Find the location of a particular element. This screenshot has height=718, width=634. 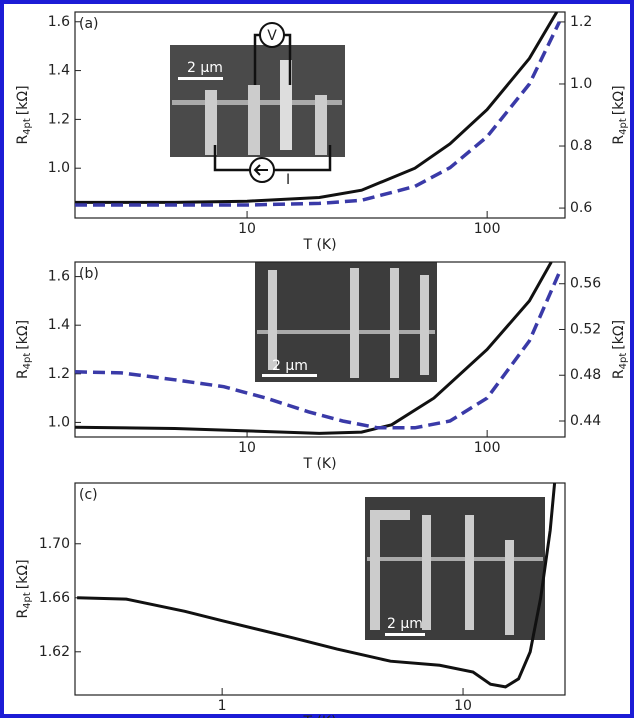

y-tick-label: 1.66 is located at coordinates (54, 598).